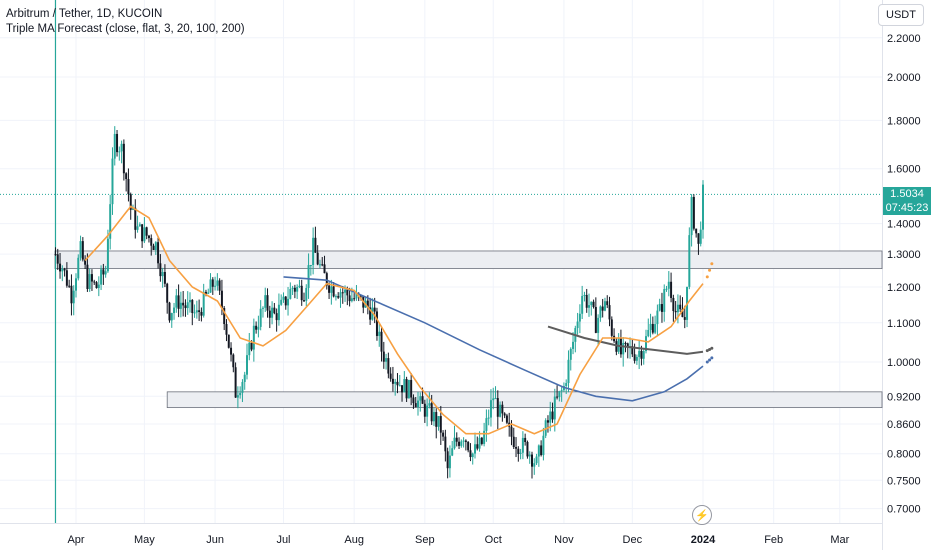  Describe the element at coordinates (904, 121) in the screenshot. I see `y-tick-label: 1.8000` at that location.